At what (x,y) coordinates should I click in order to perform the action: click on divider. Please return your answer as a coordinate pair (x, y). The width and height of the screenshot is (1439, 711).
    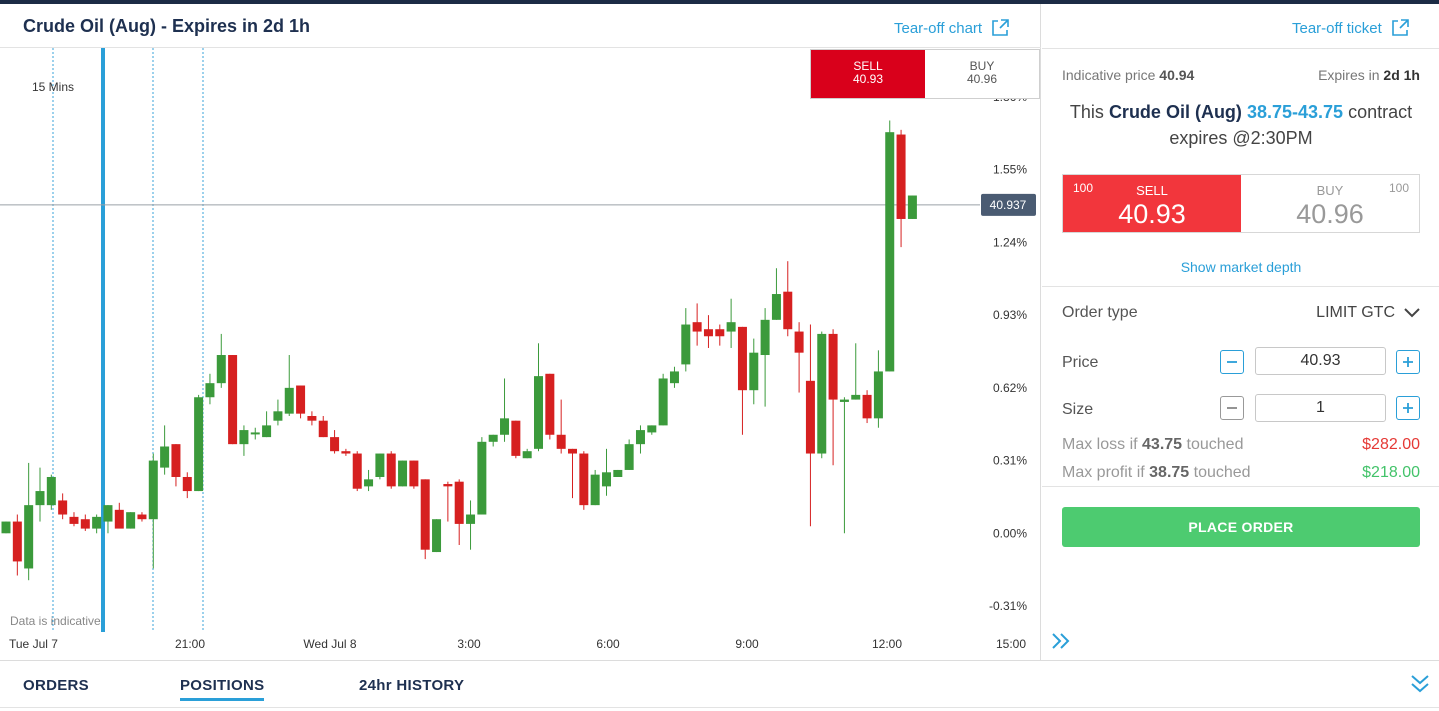
    Looking at the image, I should click on (1240, 48).